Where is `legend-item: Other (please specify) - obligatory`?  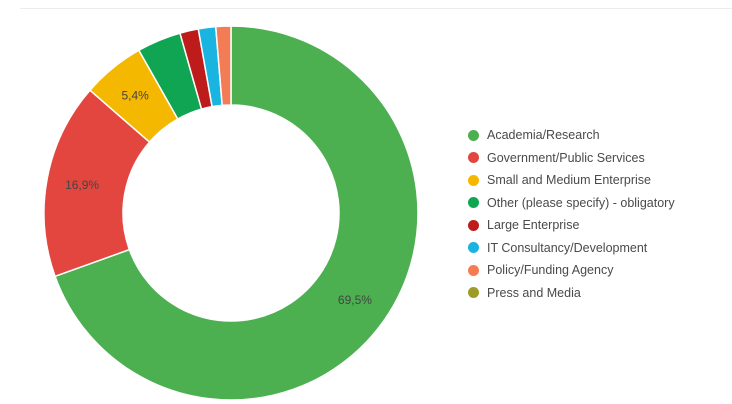 legend-item: Other (please specify) - obligatory is located at coordinates (571, 203).